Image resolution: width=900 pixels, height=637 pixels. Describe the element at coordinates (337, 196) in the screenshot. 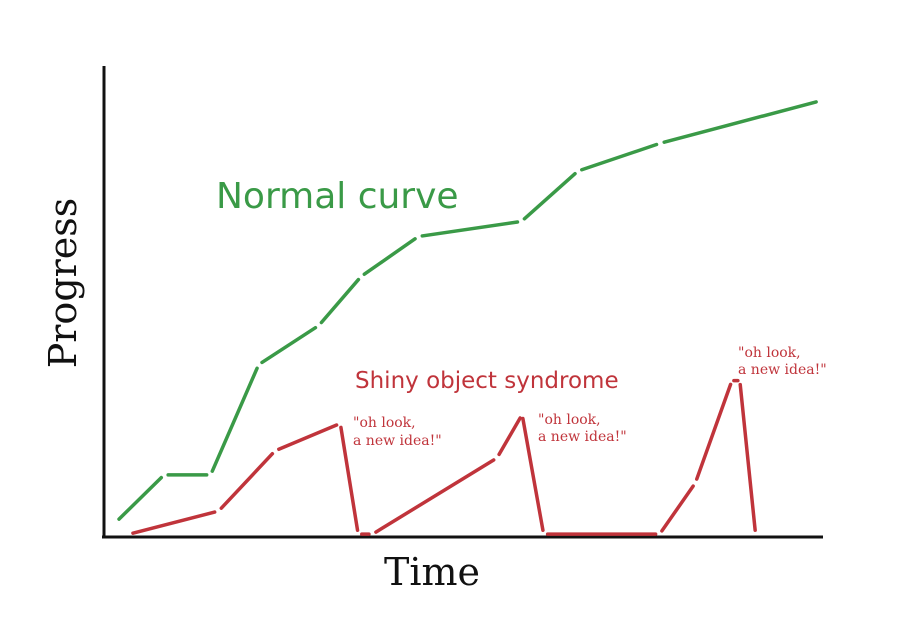

I see `normal-curve-label: Normal curve` at that location.